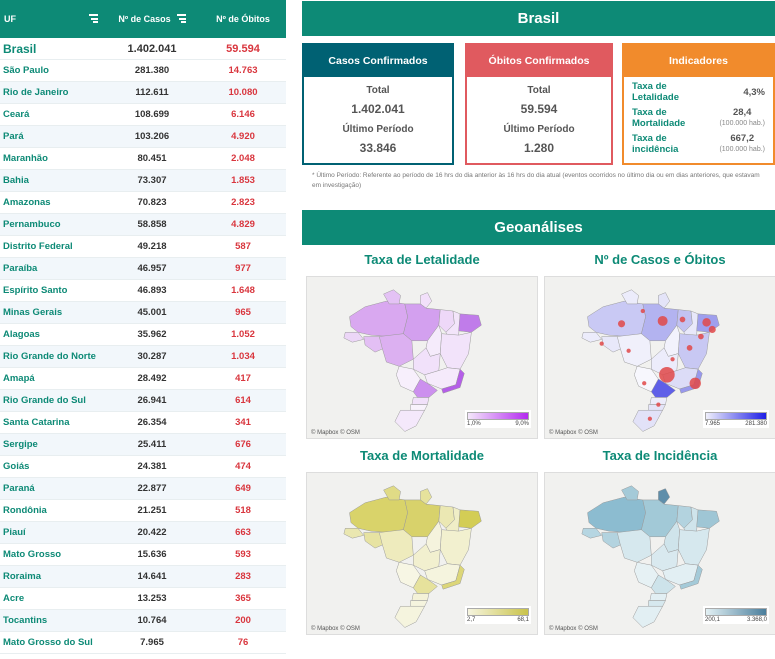  I want to click on table-row: Roraima 14.641 283, so click(143, 577).